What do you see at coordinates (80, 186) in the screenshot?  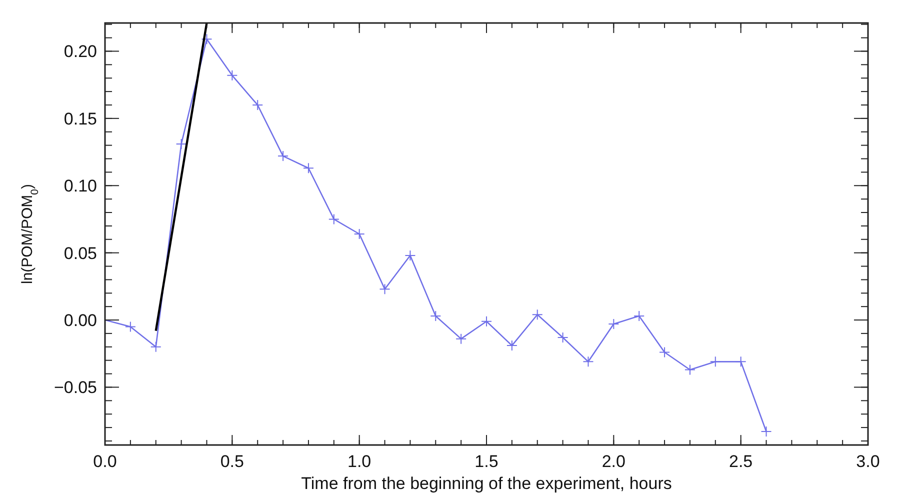 I see `y-tick-label: 0.10` at bounding box center [80, 186].